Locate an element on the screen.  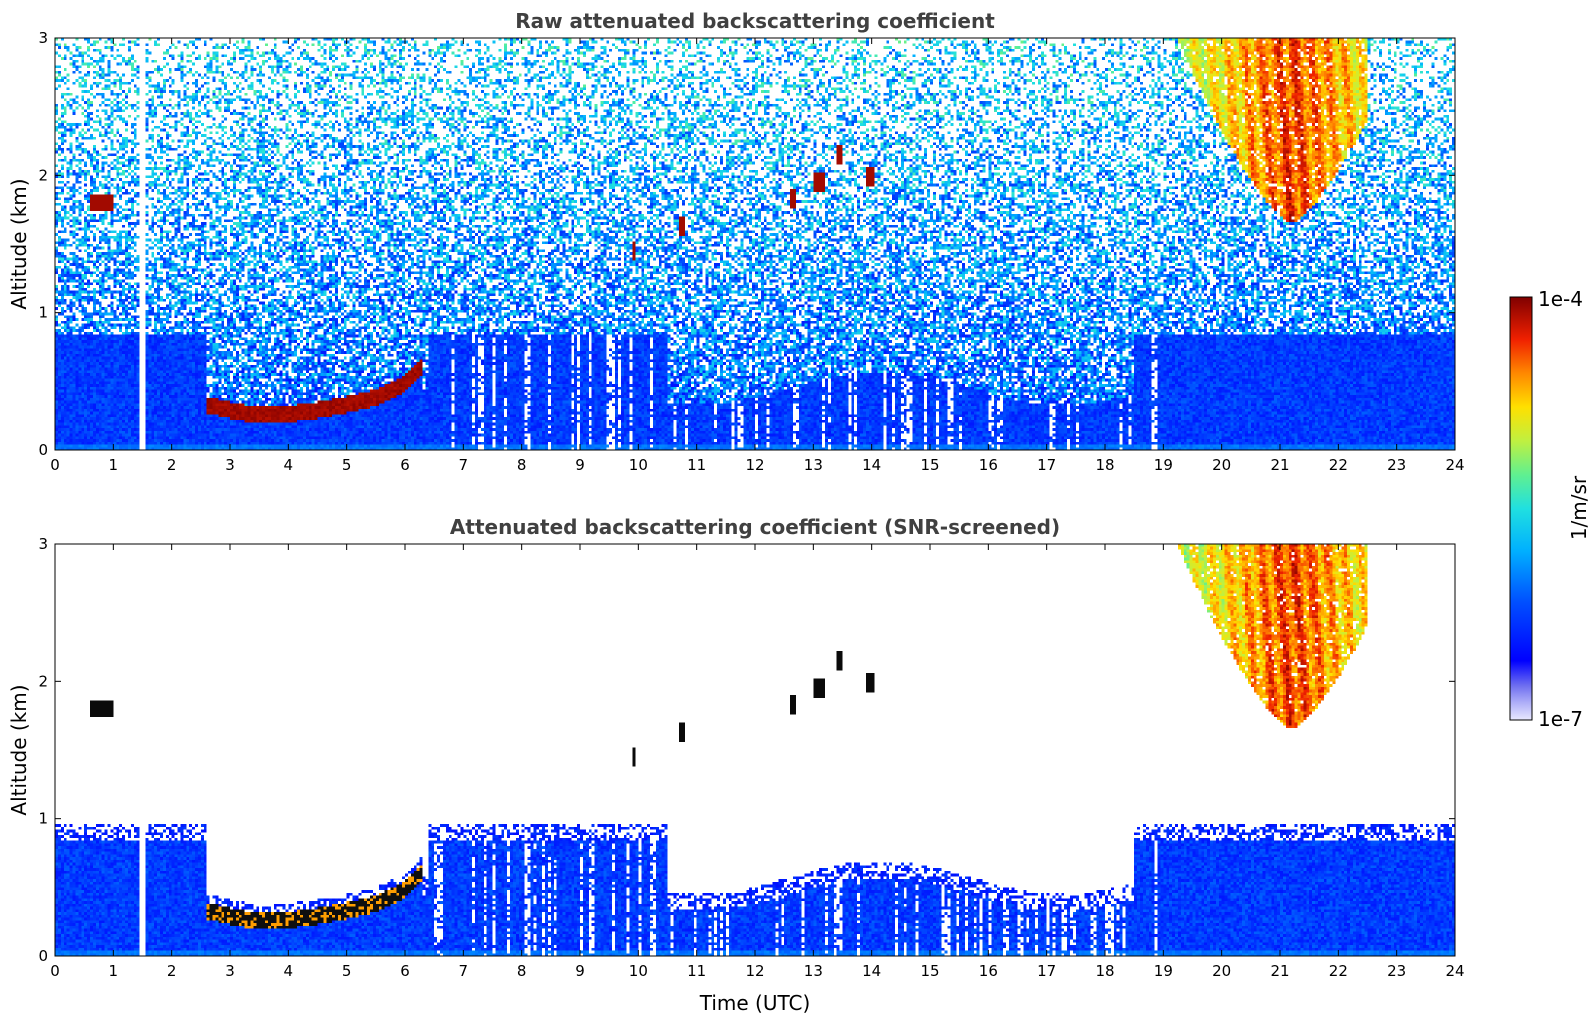
colorbar-max-label: 1e-4 is located at coordinates (1560, 299).